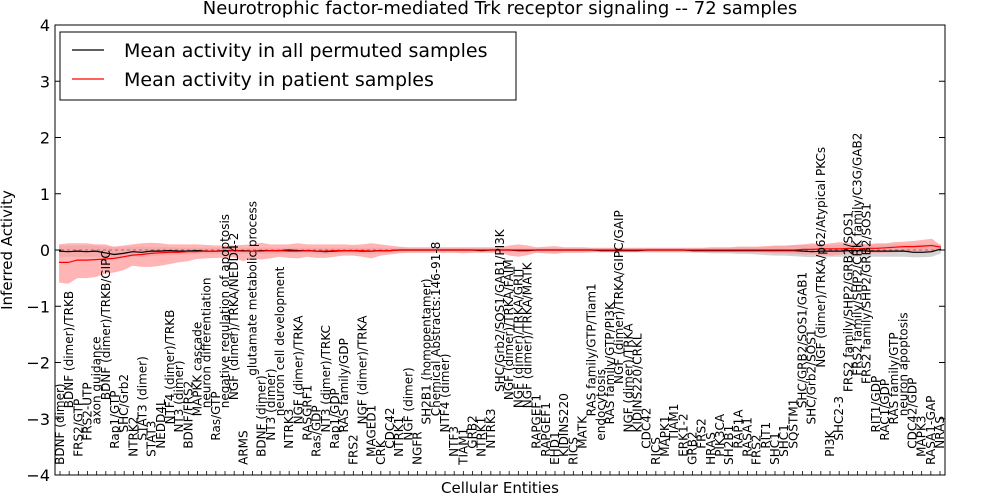 This screenshot has height=500, width=1000. What do you see at coordinates (564, 425) in the screenshot?
I see `entity-label: KIDINS220` at bounding box center [564, 425].